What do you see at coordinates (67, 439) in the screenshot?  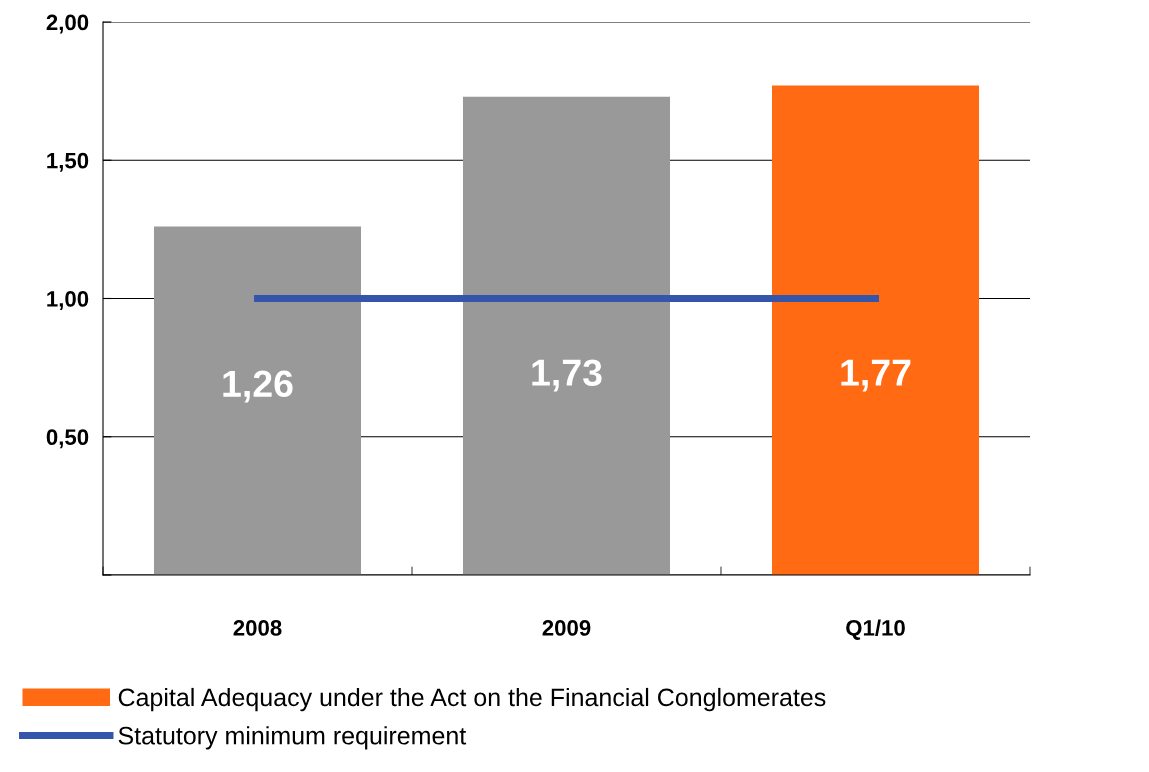 I see `y-tick-label: 0,50` at bounding box center [67, 439].